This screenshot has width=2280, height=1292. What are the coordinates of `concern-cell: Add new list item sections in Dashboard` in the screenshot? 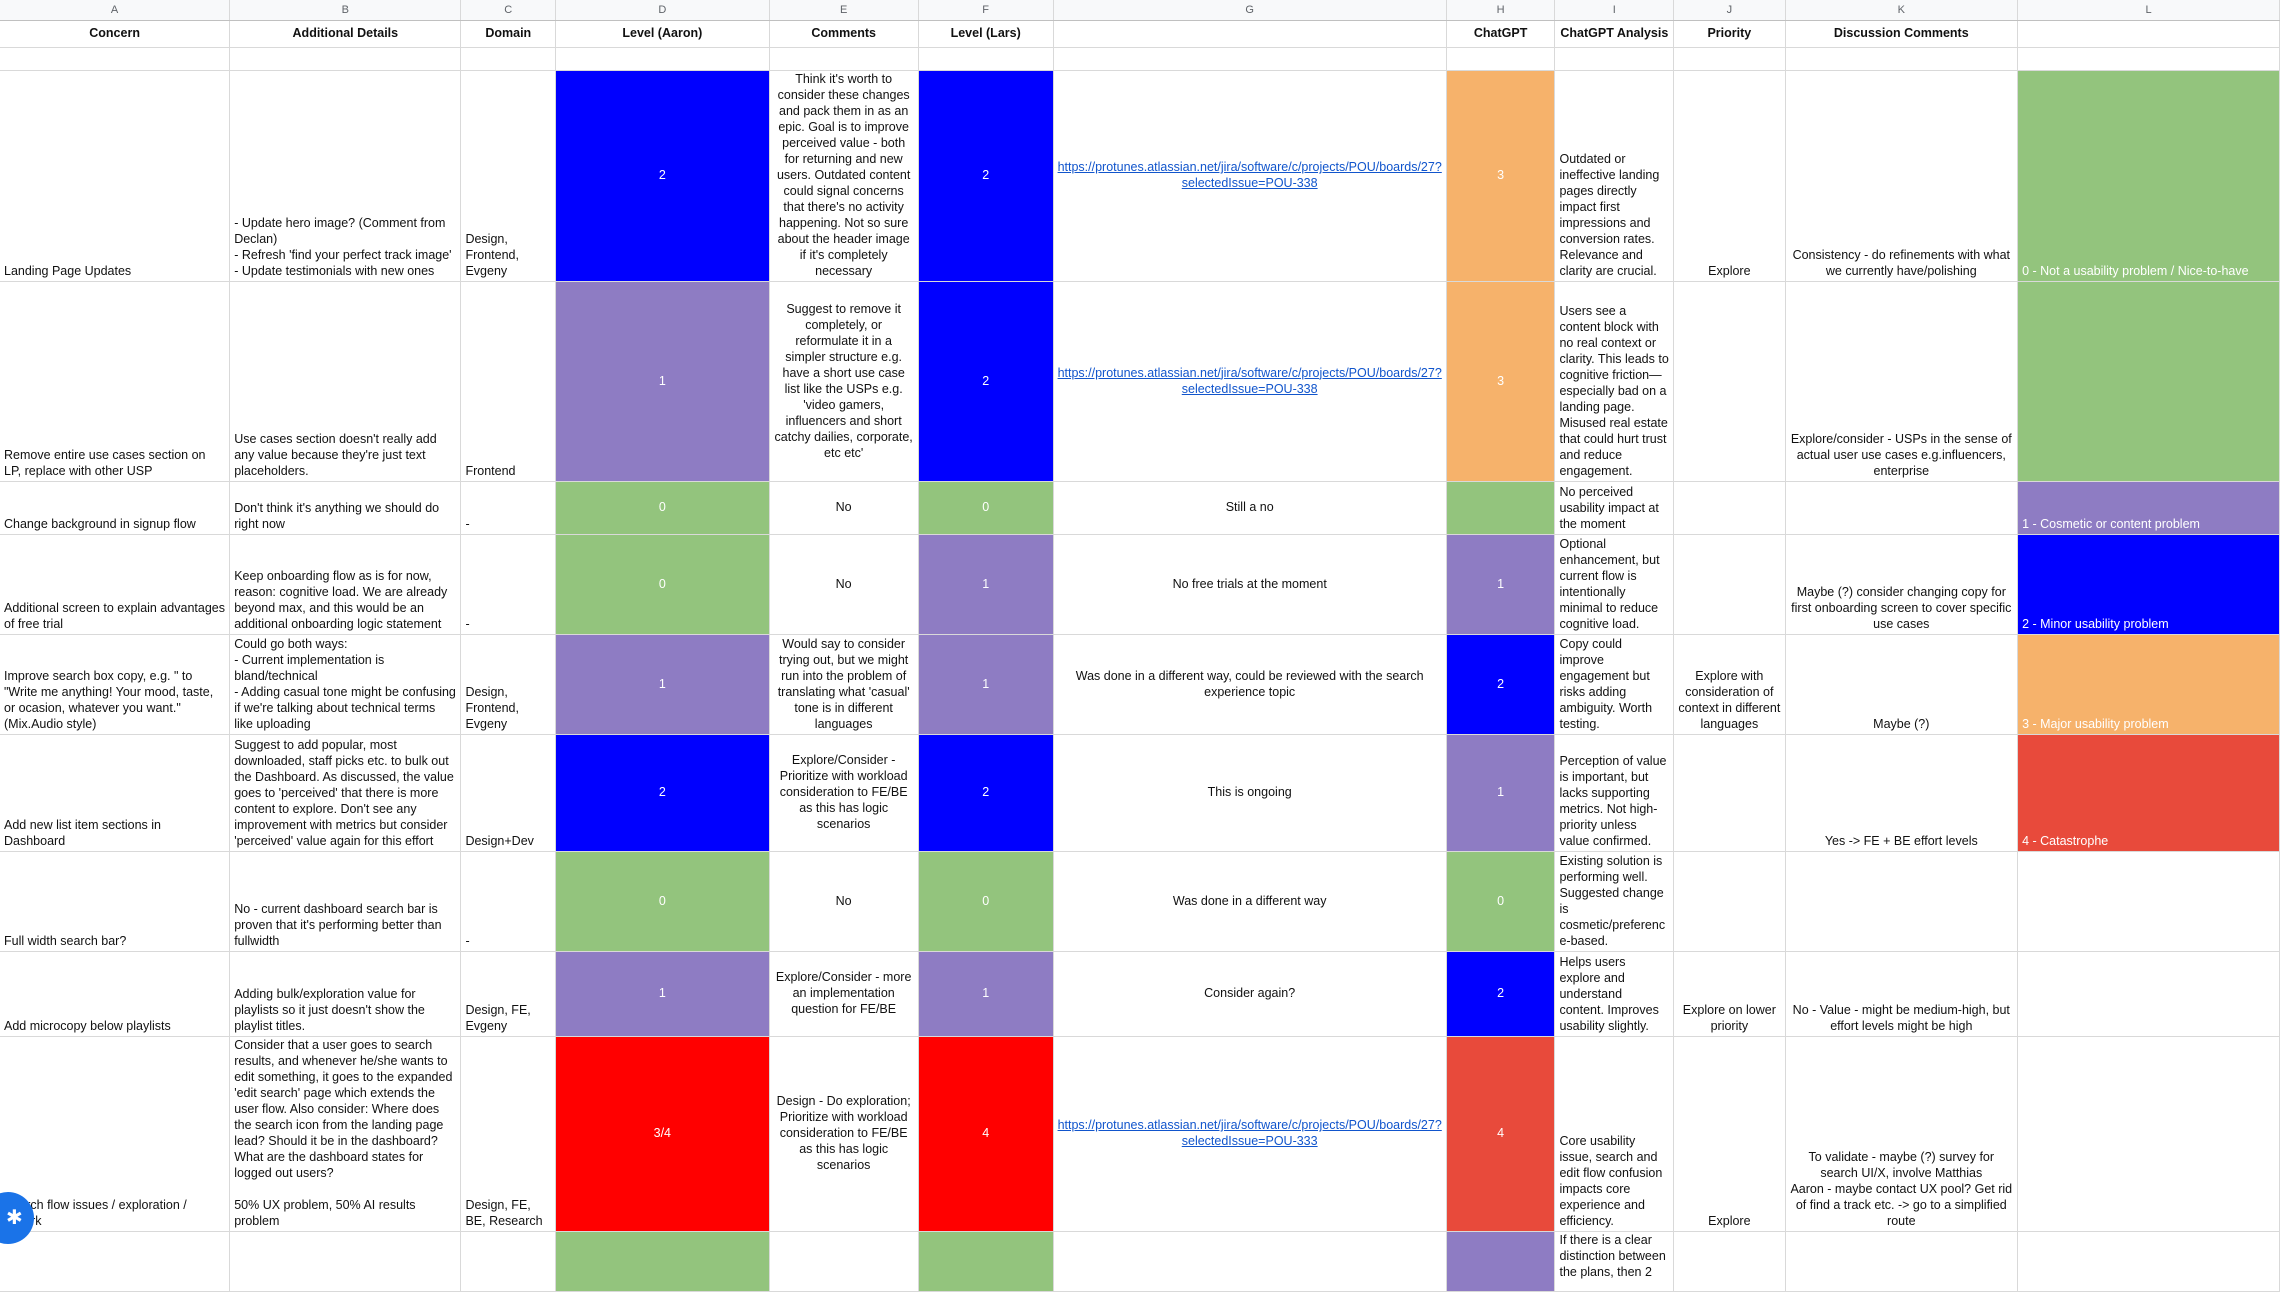 It's located at (115, 793).